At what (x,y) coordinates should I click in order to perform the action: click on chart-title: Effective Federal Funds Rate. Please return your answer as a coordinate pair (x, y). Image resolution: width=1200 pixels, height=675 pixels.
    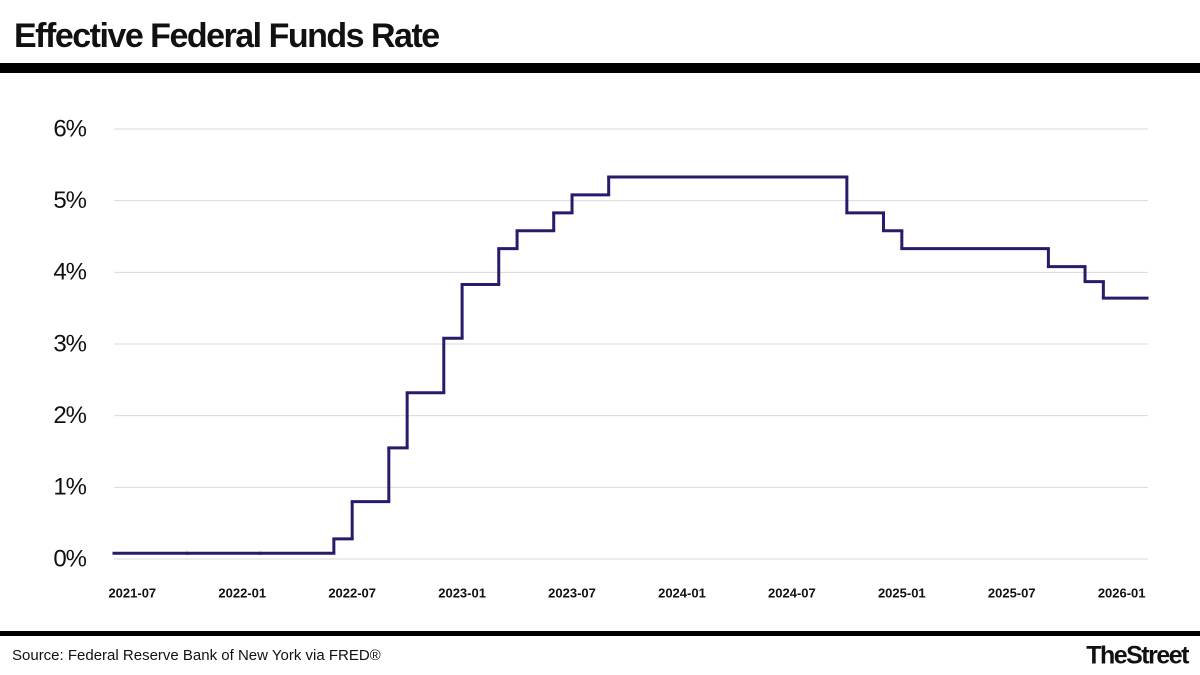
    Looking at the image, I should click on (226, 36).